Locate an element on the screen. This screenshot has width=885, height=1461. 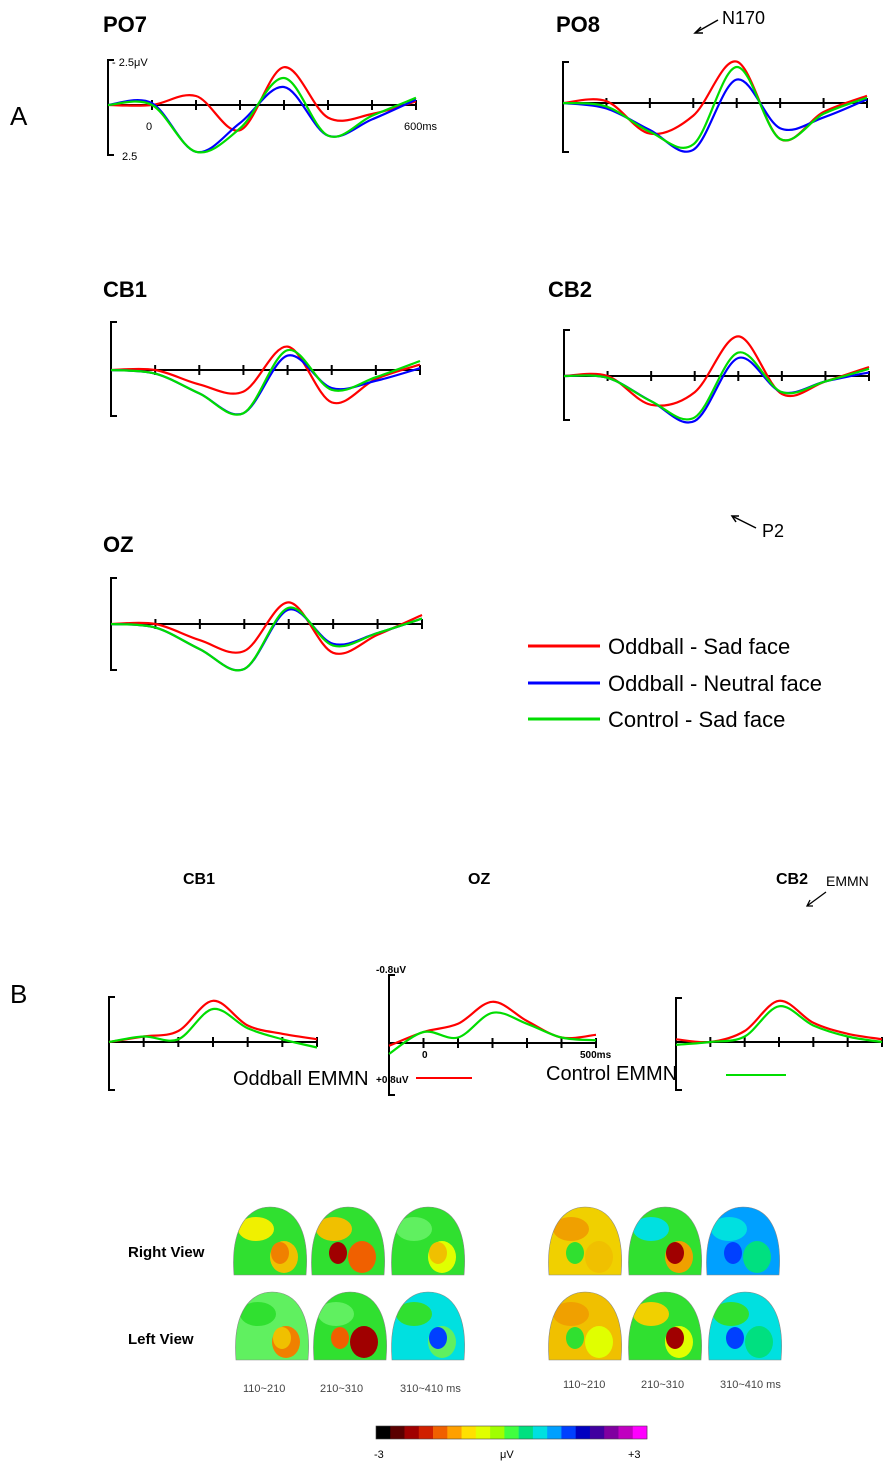
emmn-legend-oddball: Oddball EMMN is located at coordinates (301, 1079).